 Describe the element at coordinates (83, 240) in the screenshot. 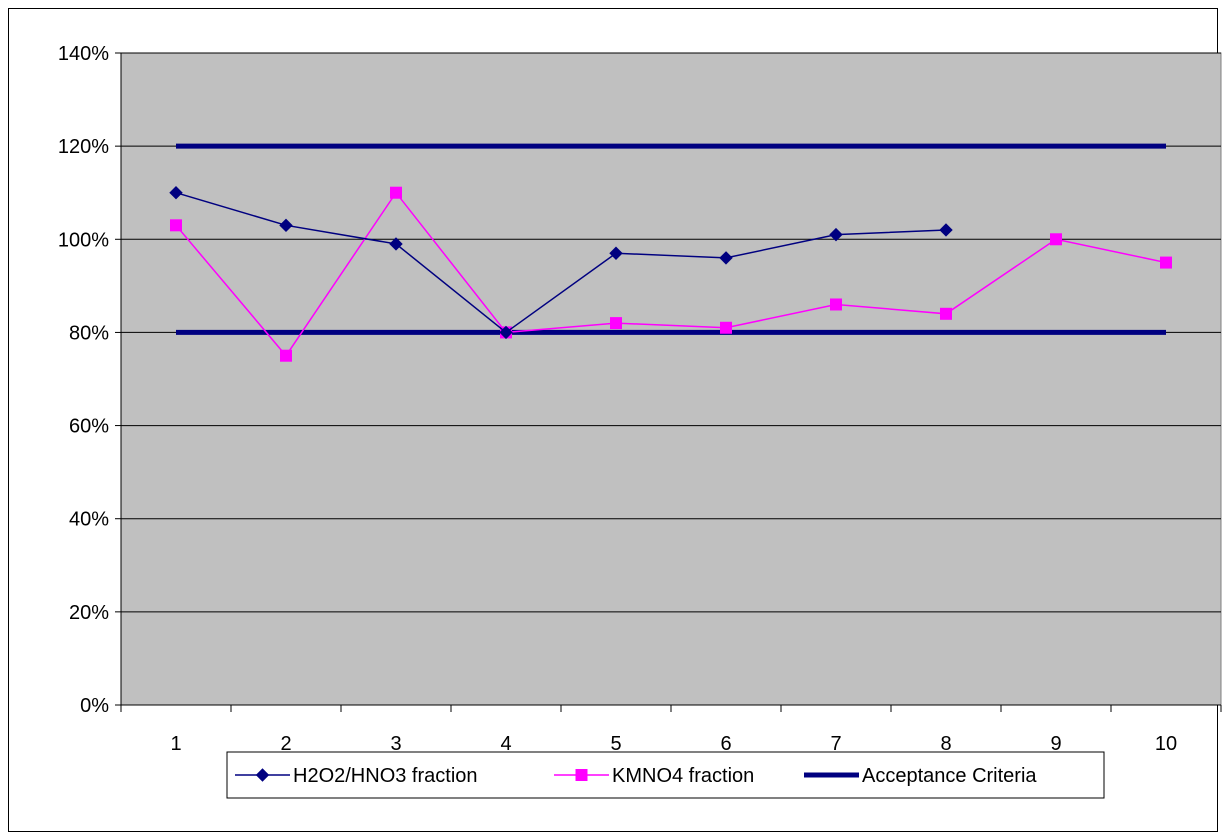

I see `y-tick-label: 100%` at that location.